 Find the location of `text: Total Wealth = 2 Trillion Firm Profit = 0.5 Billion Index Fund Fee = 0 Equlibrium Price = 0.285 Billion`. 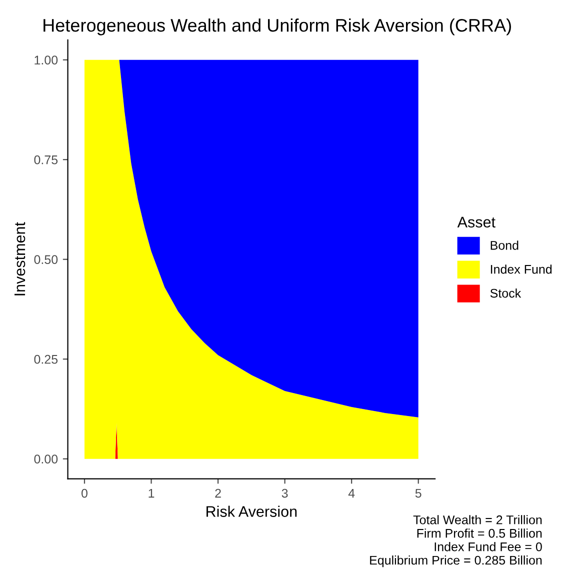

text: Total Wealth = 2 Trillion Firm Profit = 0.5 Billion Index Fund Fee = 0 Equlibrium Price = 0.285 Billion is located at coordinates (456, 541).